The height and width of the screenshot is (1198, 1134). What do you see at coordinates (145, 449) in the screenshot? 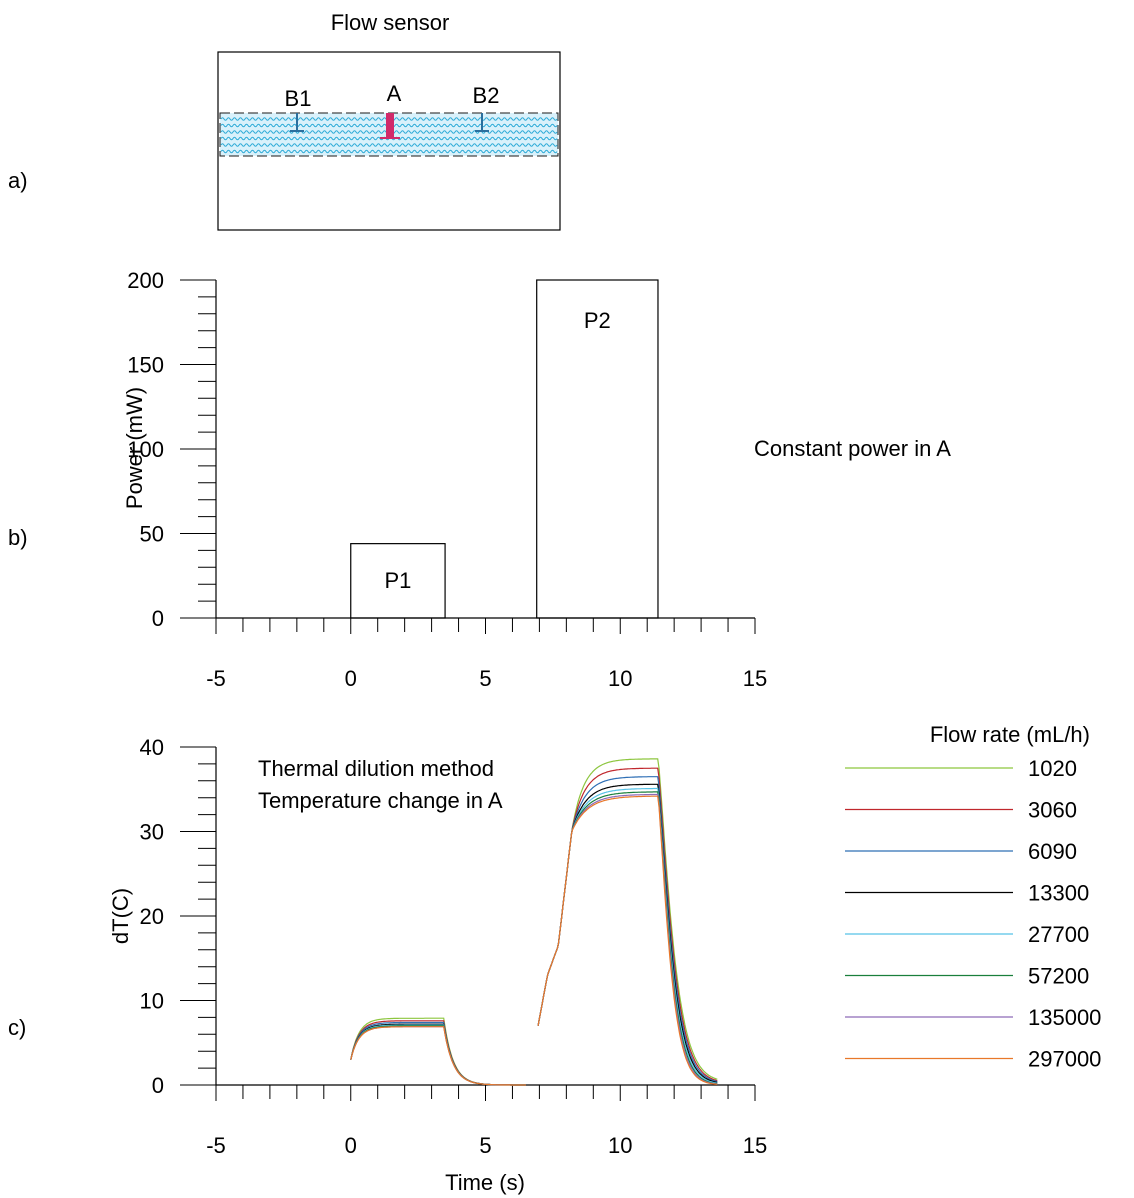
I see `power-y-tick-label: 100` at bounding box center [145, 449].